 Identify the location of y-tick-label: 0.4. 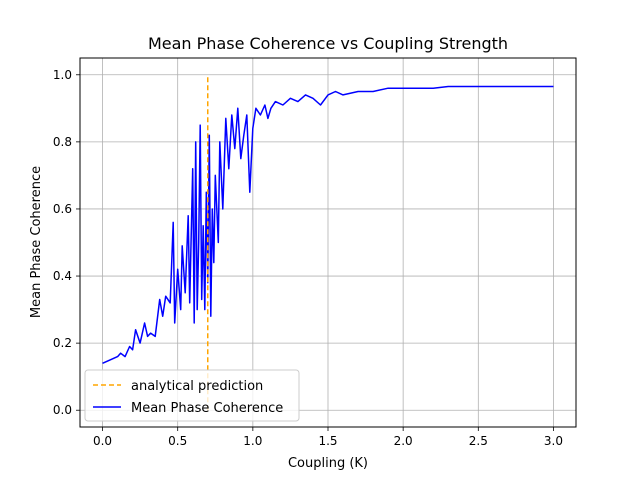
(62, 276).